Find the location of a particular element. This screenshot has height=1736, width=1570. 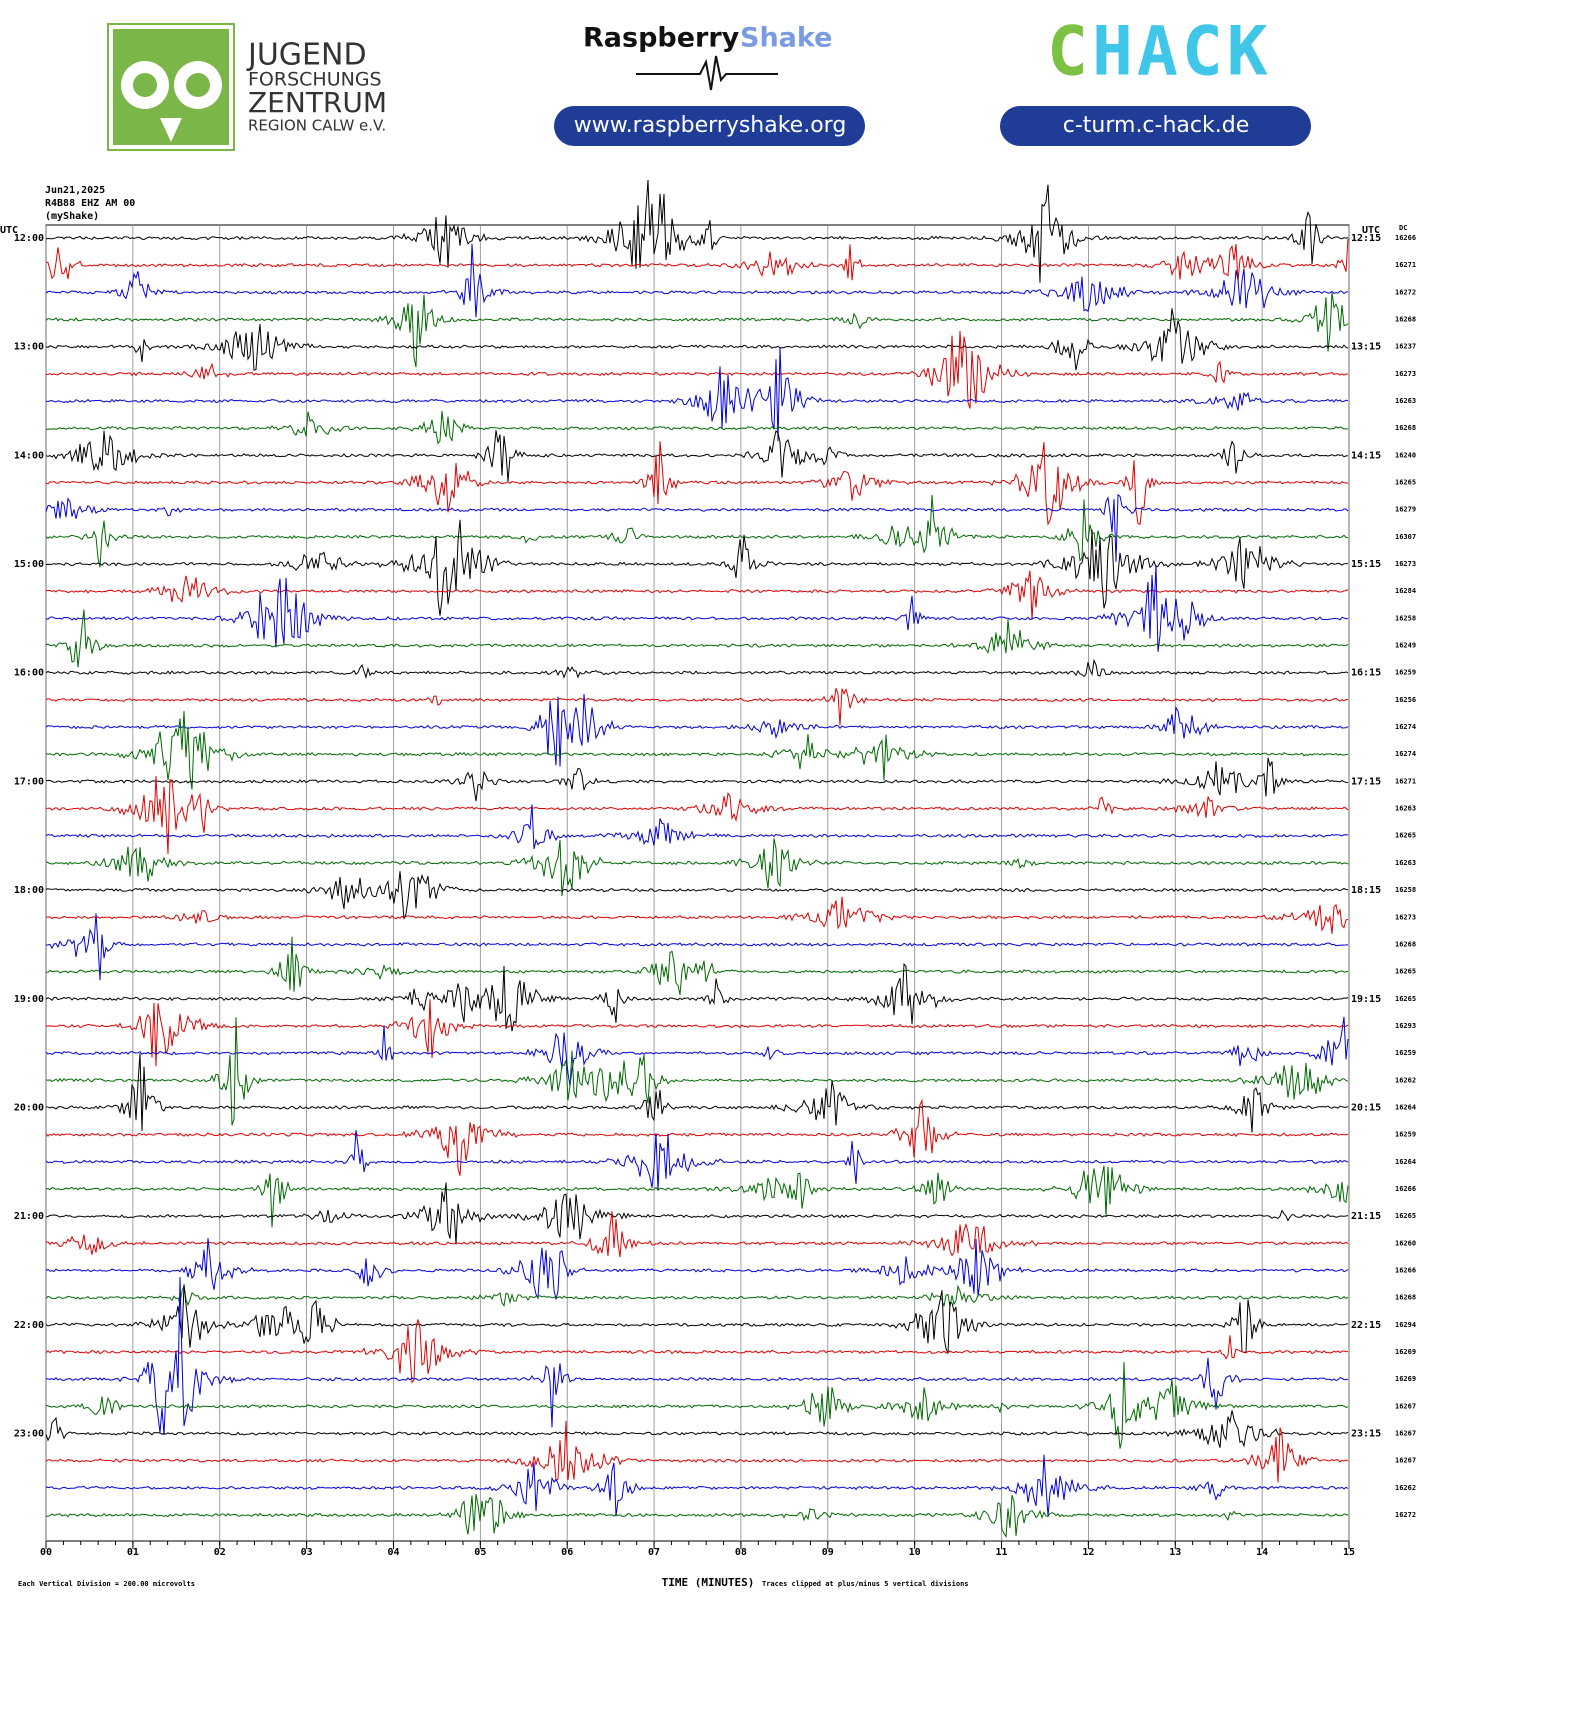

dc-value: 16307 is located at coordinates (1405, 537).